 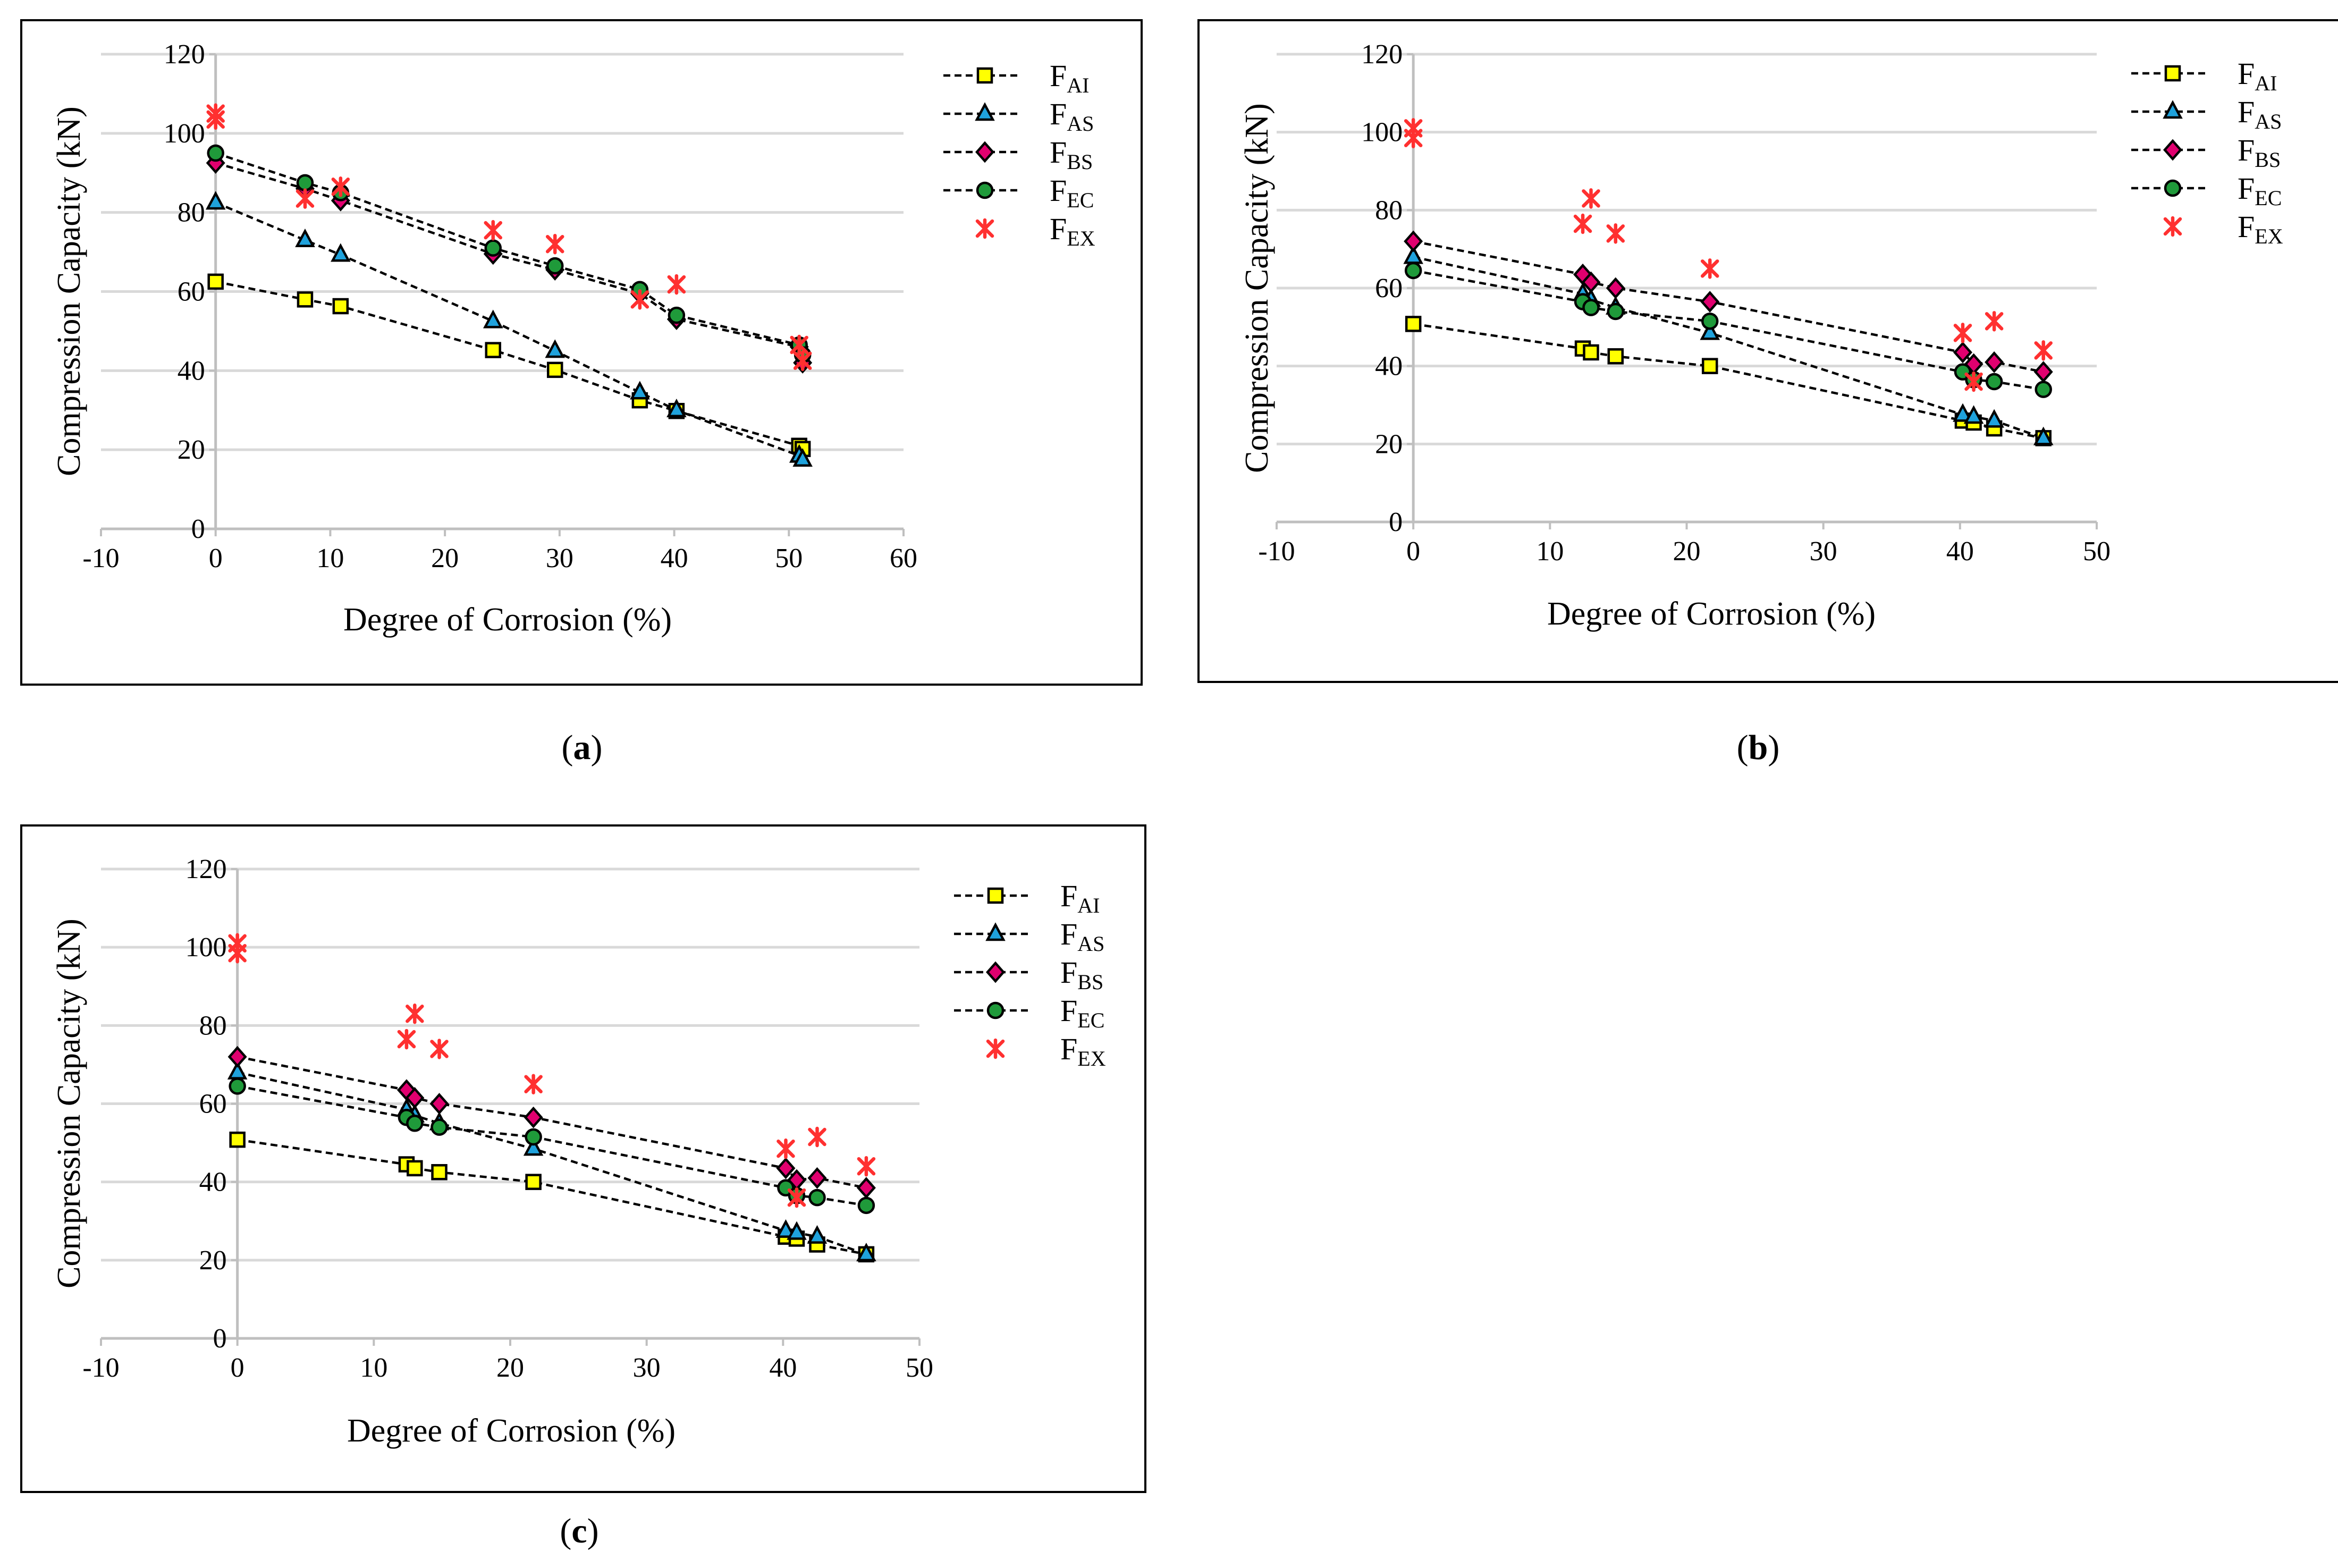 I want to click on legend-label-subscript: AI, so click(x=1088, y=905).